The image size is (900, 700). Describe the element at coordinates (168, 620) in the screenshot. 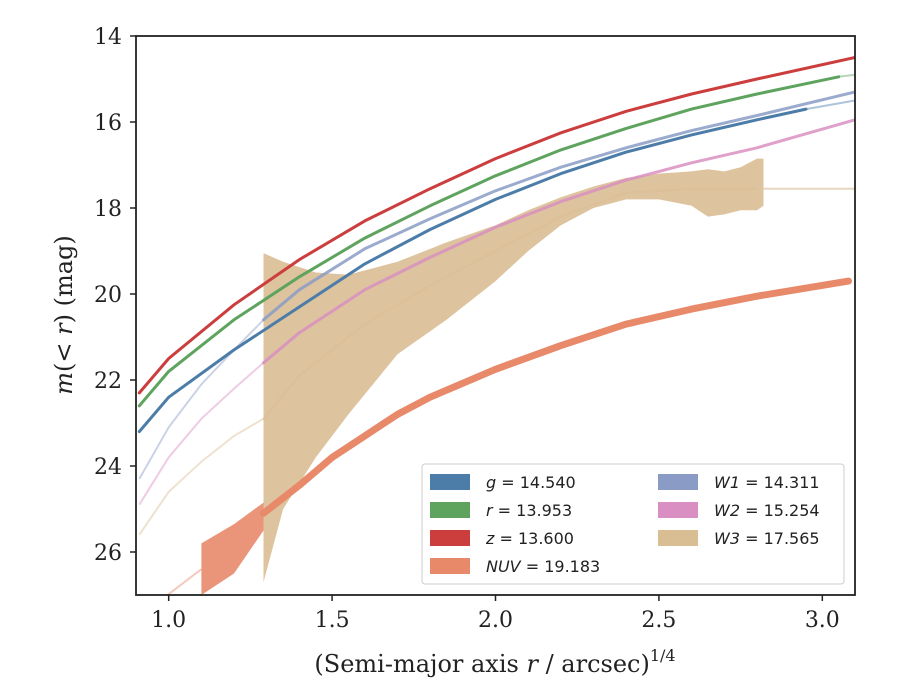

I see `x-tick-label: 1.0` at that location.